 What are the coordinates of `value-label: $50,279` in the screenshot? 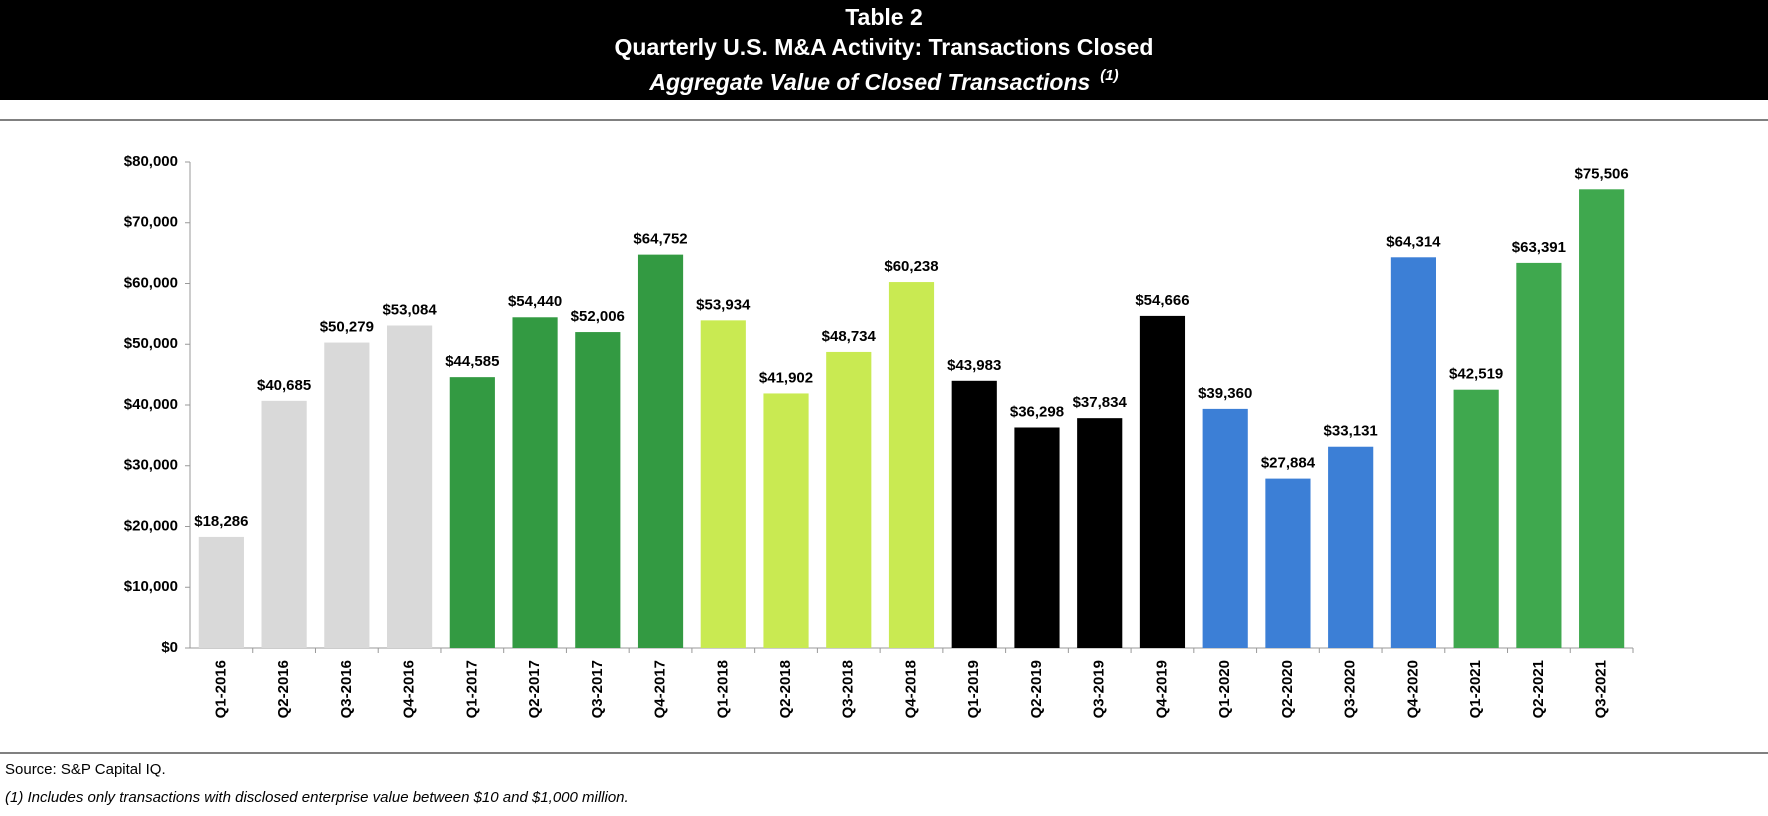 It's located at (347, 327).